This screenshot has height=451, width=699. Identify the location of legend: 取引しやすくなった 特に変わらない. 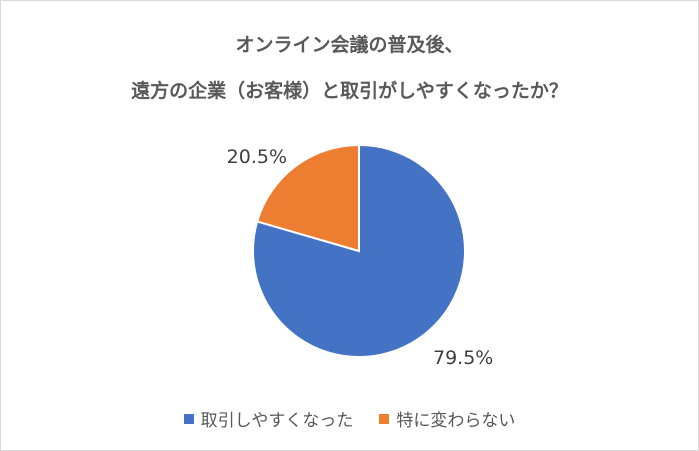
(349, 418).